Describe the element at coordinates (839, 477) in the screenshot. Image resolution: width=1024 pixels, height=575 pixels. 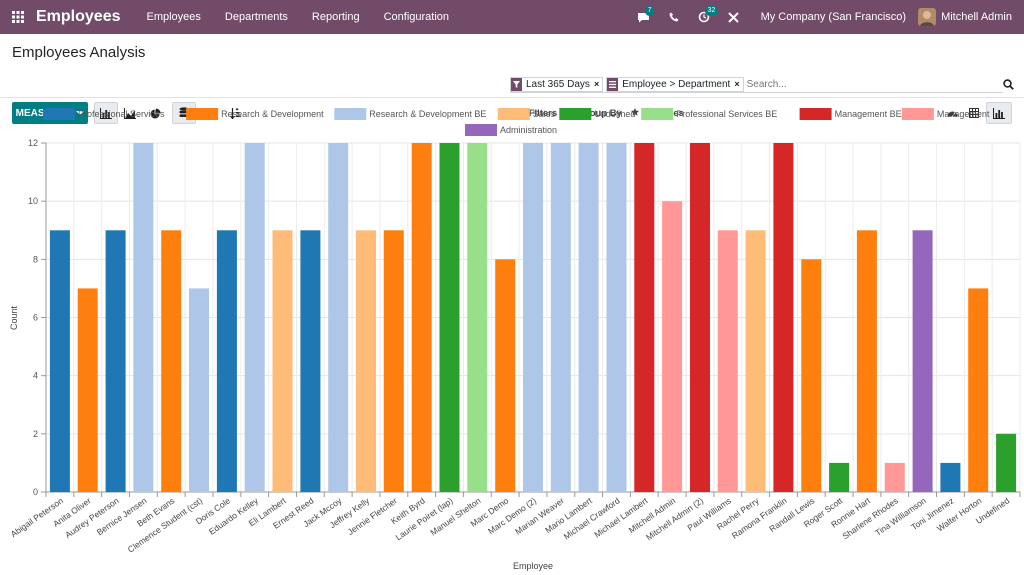
I see `bar-roger-scott` at that location.